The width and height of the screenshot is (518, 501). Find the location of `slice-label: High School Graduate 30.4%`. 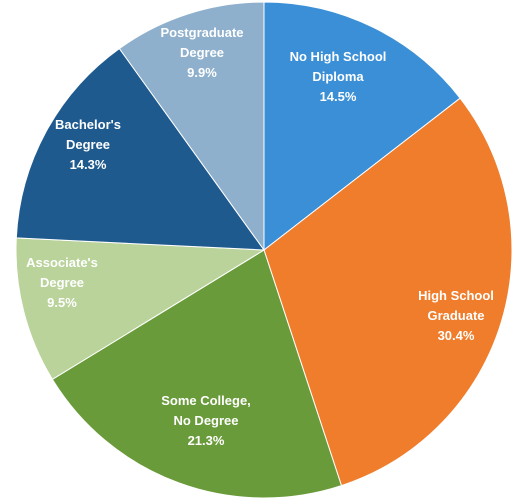

slice-label: High School Graduate 30.4% is located at coordinates (456, 315).